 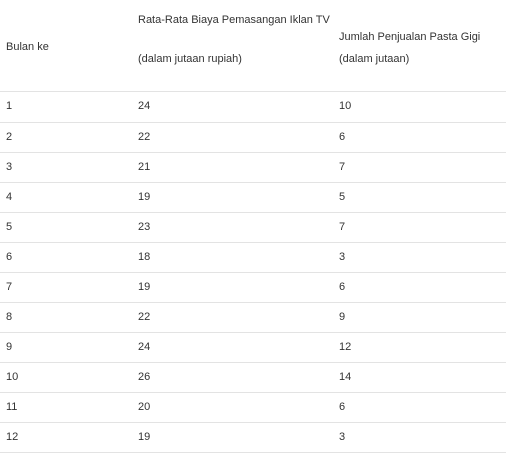 I want to click on header-bulan: Bulan ke, so click(x=27, y=47).